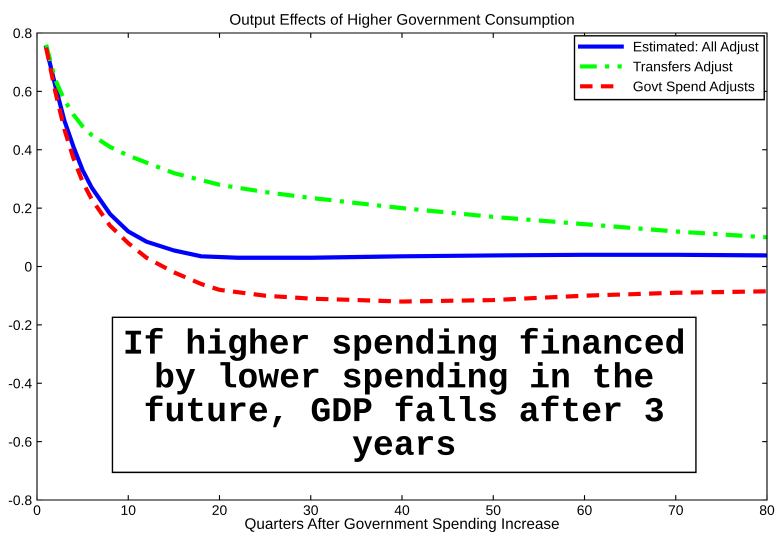 The height and width of the screenshot is (540, 777). Describe the element at coordinates (402, 525) in the screenshot. I see `x-axis-title: Quarters After Government Spending Increase` at that location.